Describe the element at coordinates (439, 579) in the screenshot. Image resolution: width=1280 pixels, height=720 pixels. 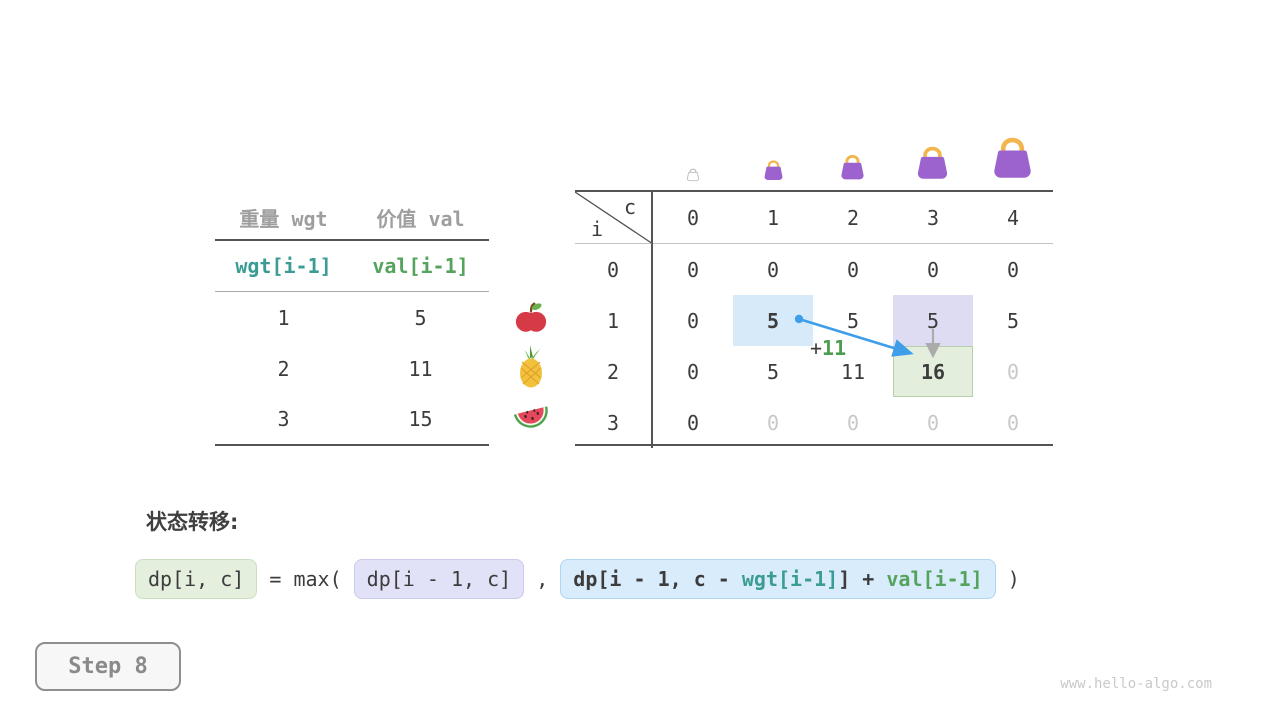
I see `formula-option1-chip: dp[i - 1, c]` at that location.